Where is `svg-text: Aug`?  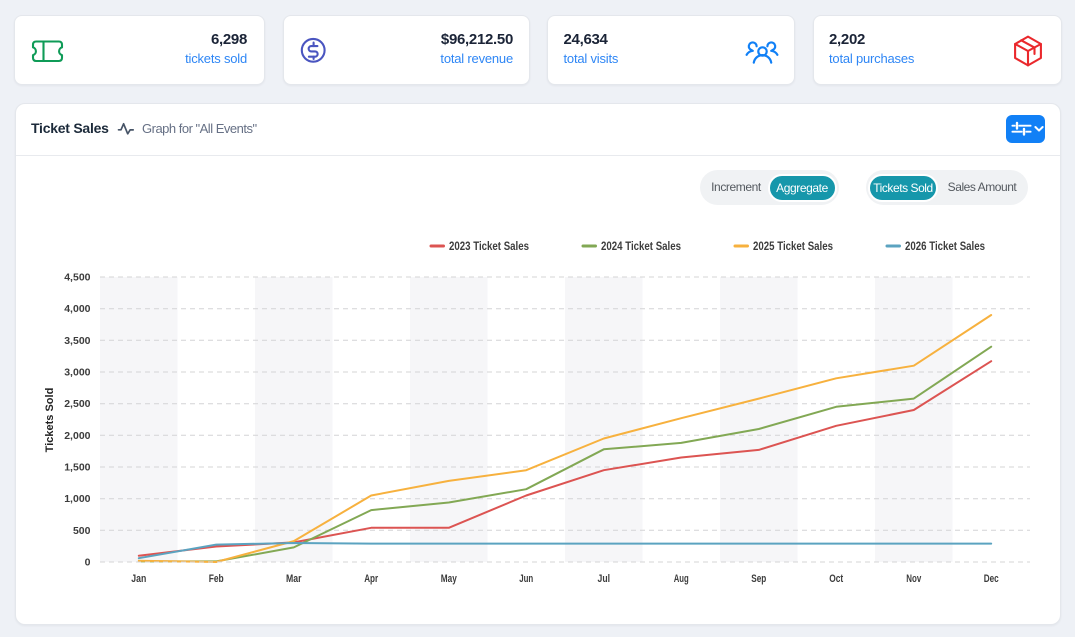
svg-text: Aug is located at coordinates (681, 579).